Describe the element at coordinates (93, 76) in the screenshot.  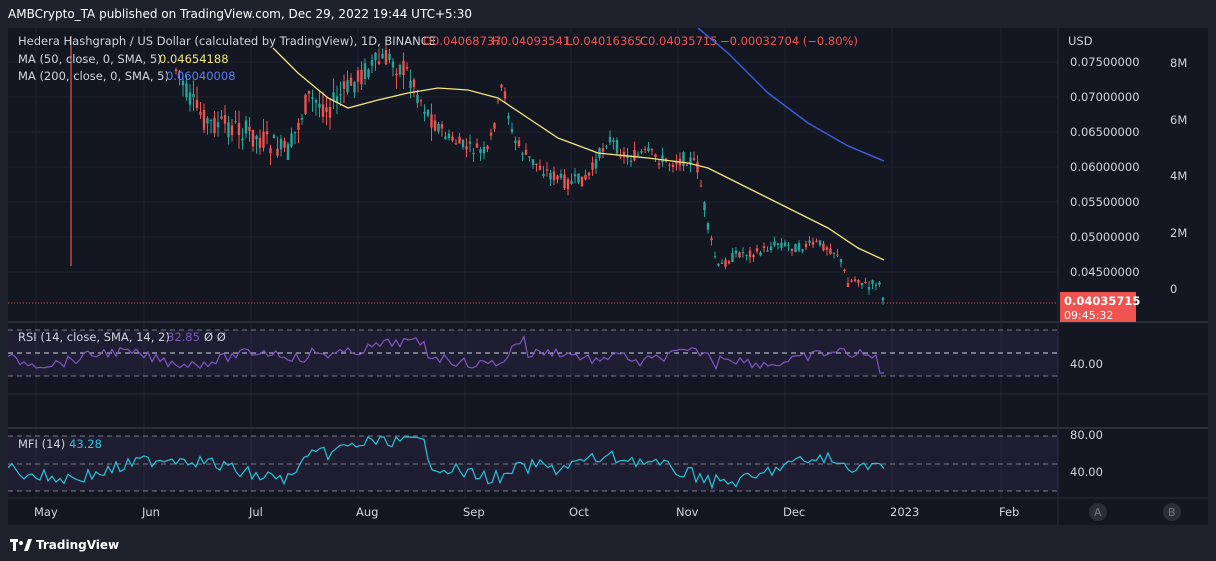
I see `ma200-label: MA (200, close, 0, SMA, 5)` at that location.